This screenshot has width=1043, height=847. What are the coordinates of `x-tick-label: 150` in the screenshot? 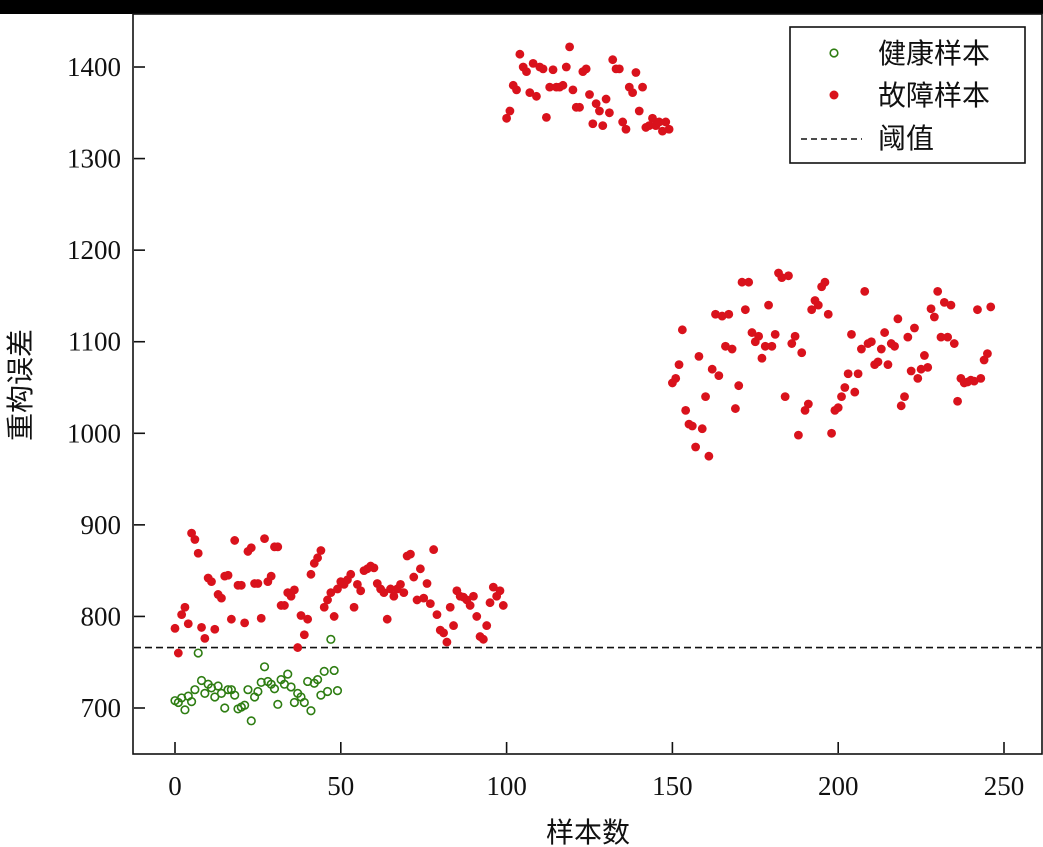 It's located at (672, 786).